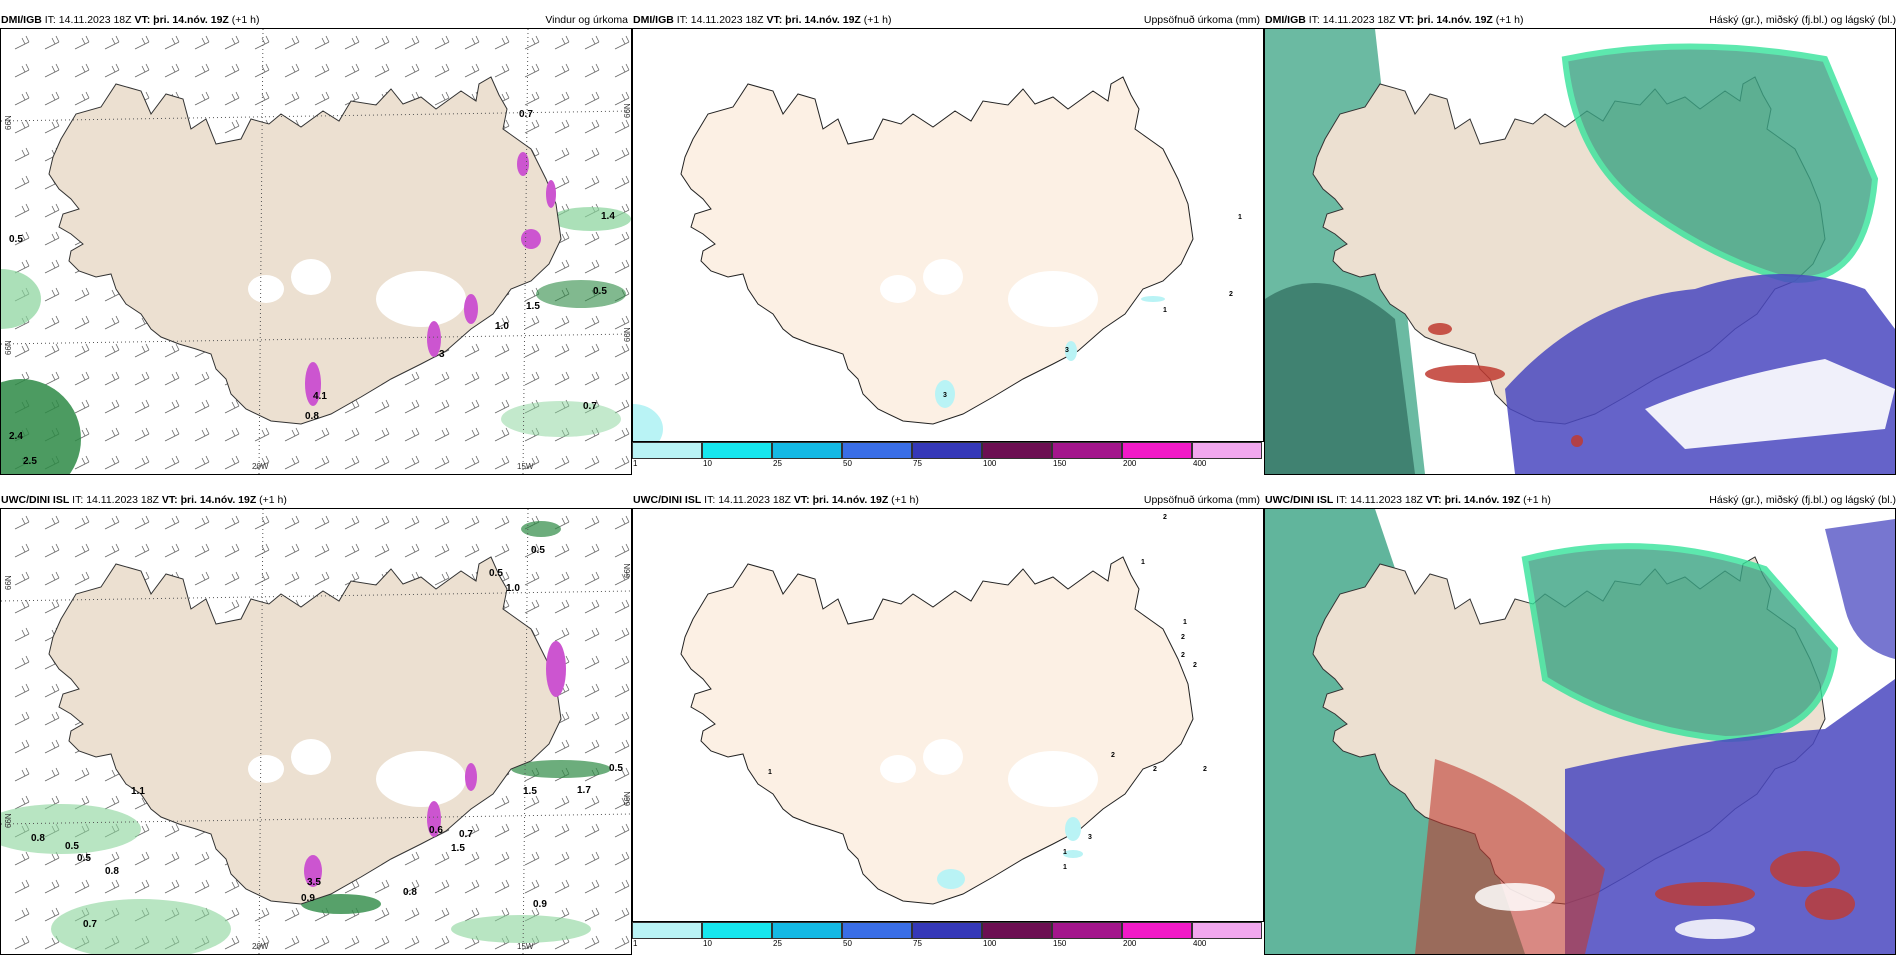  What do you see at coordinates (847, 943) in the screenshot?
I see `colorbar-tick: 50` at bounding box center [847, 943].